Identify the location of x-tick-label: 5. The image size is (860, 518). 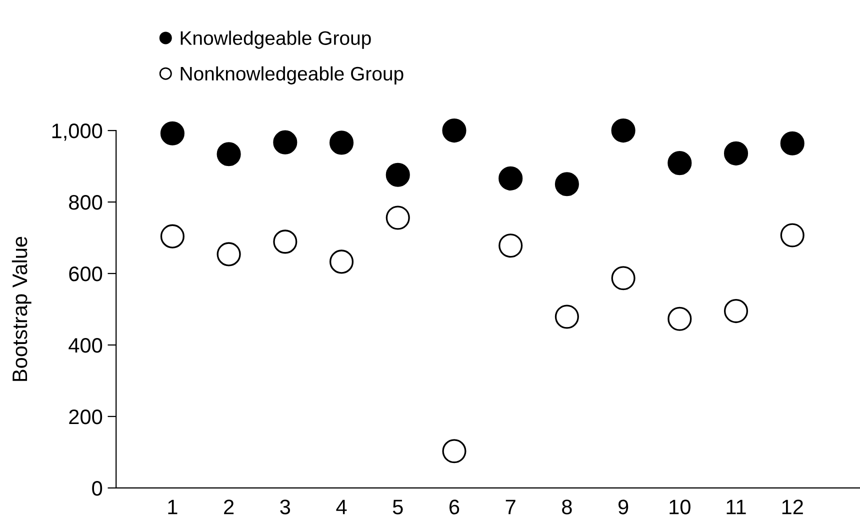
(397, 507).